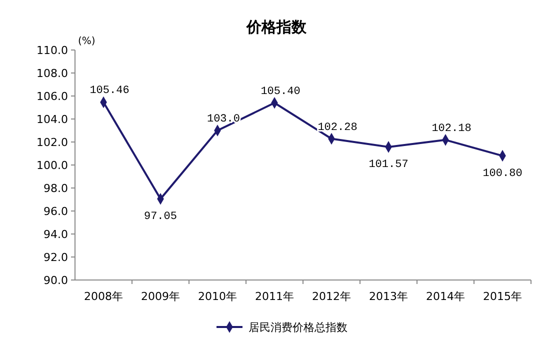  What do you see at coordinates (56, 211) in the screenshot?
I see `y-tick-label: 96.0` at bounding box center [56, 211].